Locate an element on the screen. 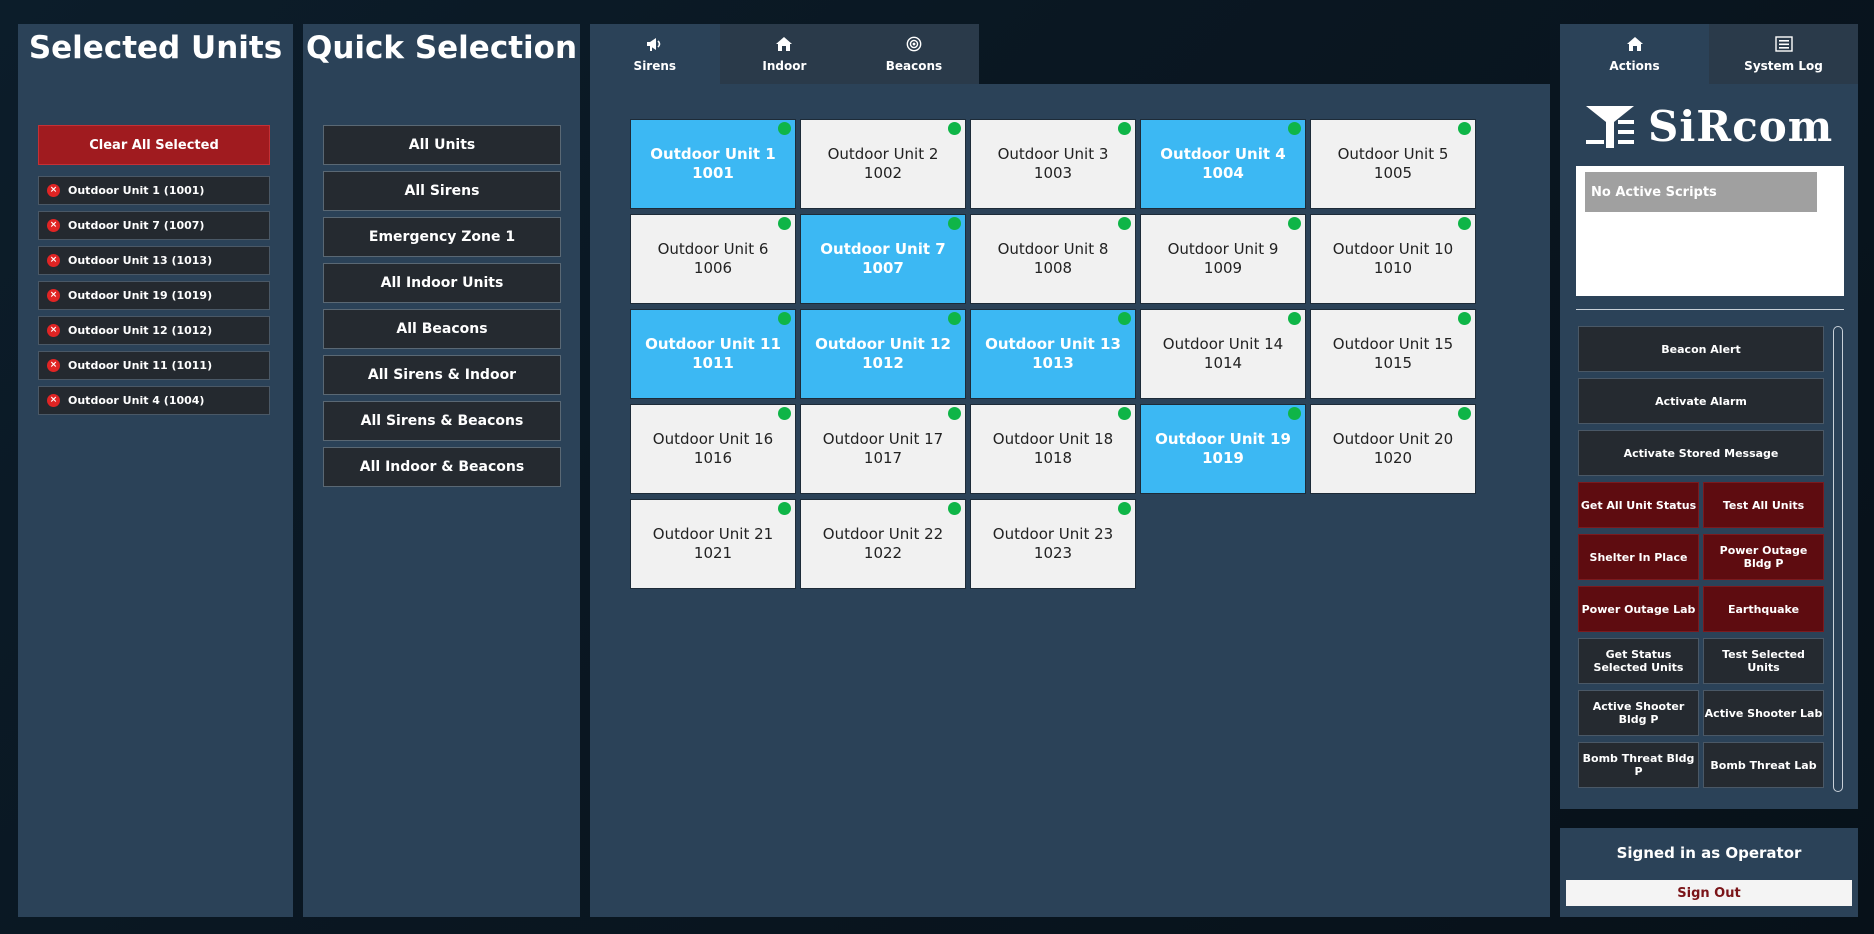 The image size is (1874, 934). action-button: Active Shooter Bldg P is located at coordinates (1638, 713).